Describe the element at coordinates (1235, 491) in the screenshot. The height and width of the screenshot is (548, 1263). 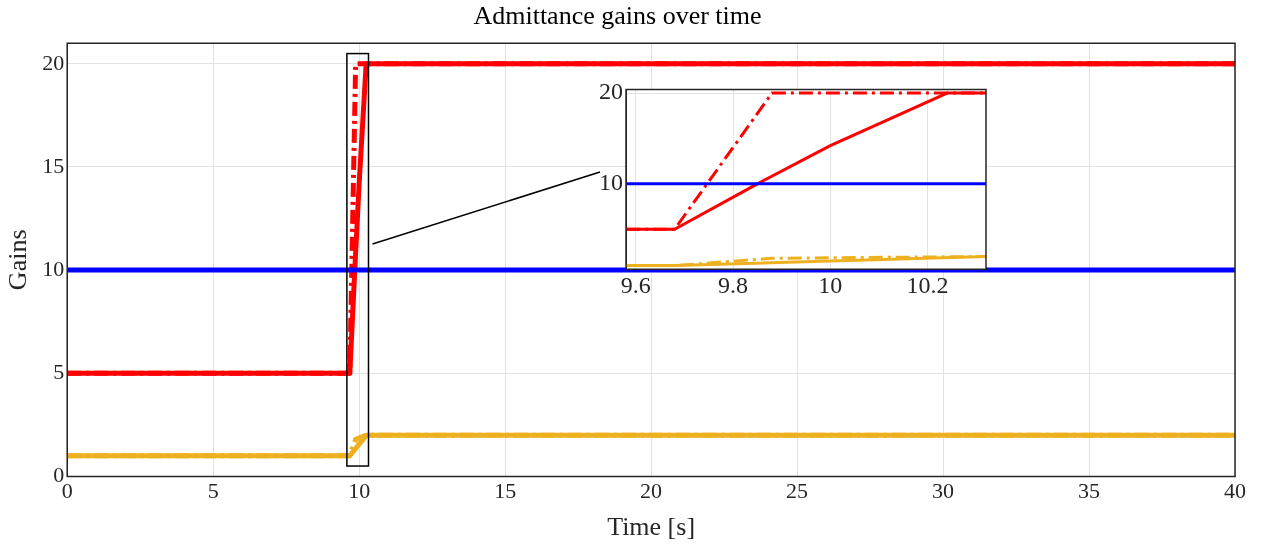
I see `x-tick-label: 40` at that location.